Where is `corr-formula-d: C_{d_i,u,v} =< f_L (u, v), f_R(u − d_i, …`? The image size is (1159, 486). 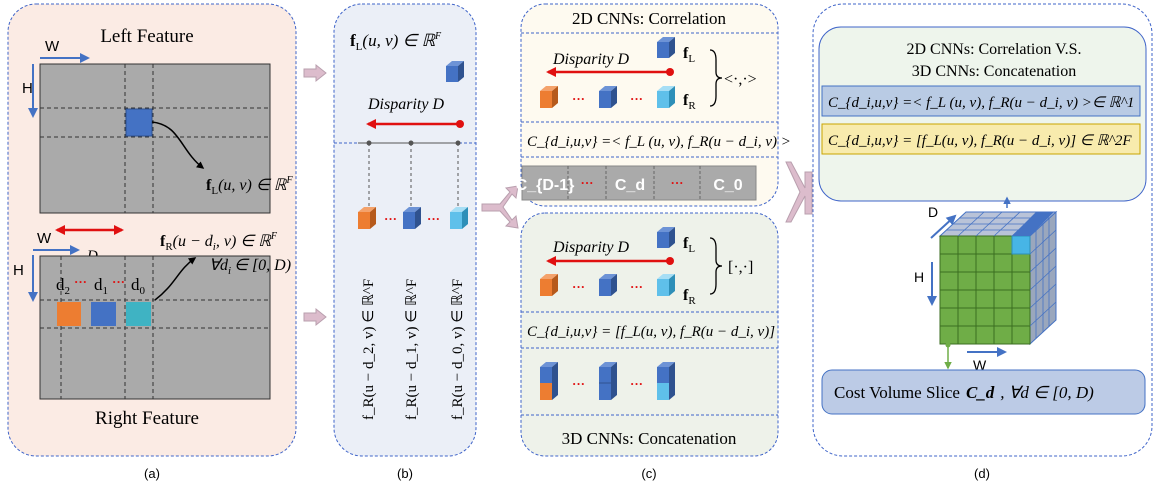 corr-formula-d: C_{d_i,u,v} =< f_L (u, v), f_R(u − d_i, … is located at coordinates (981, 103).